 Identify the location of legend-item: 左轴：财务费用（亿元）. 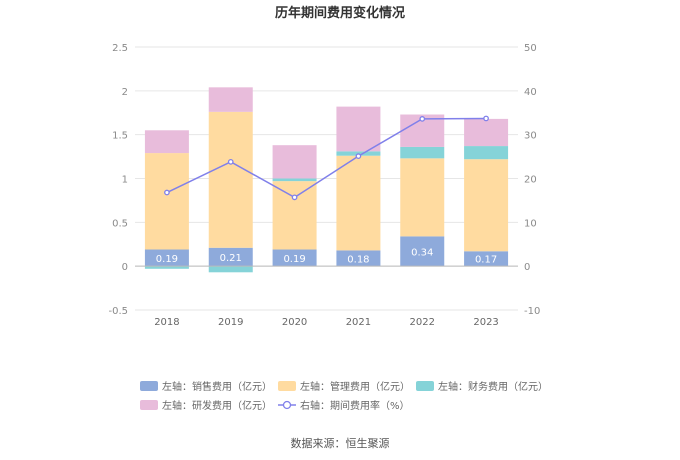
(482, 386).